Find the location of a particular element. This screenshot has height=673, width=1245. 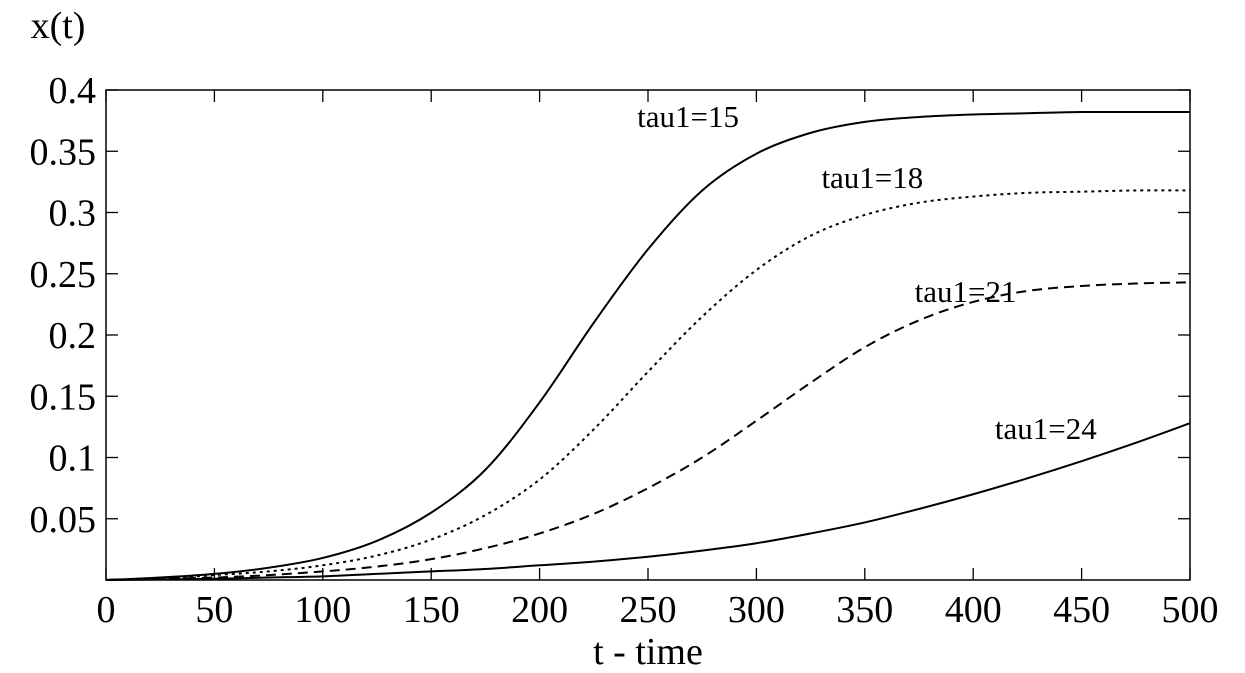

x-tick-label: 350 is located at coordinates (864, 610).